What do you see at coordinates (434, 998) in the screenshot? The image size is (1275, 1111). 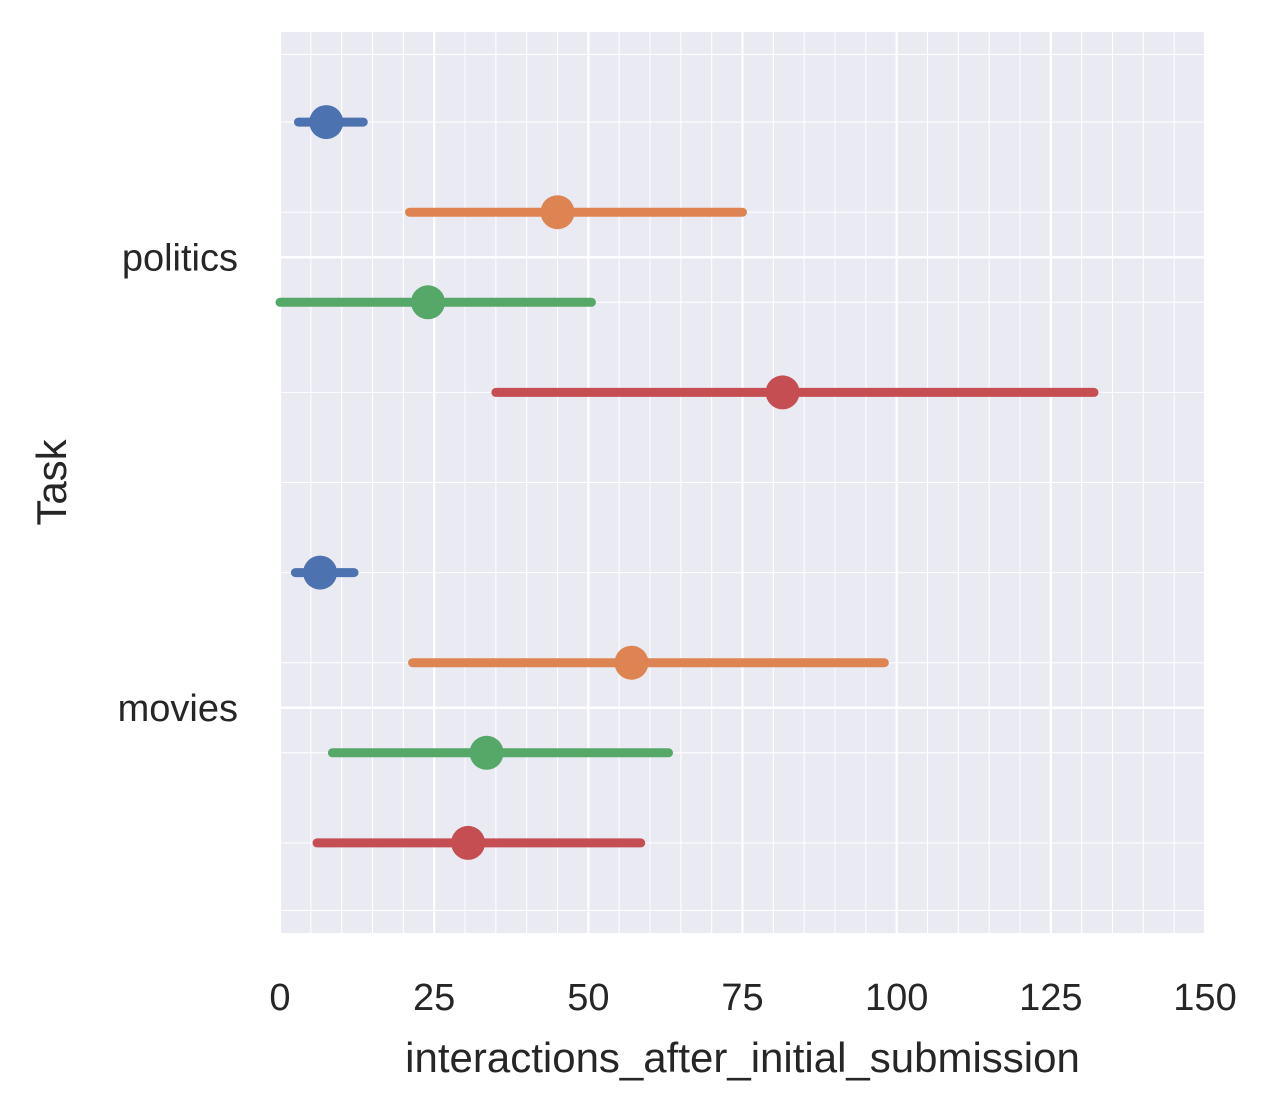 I see `x-tick-label: 25` at bounding box center [434, 998].